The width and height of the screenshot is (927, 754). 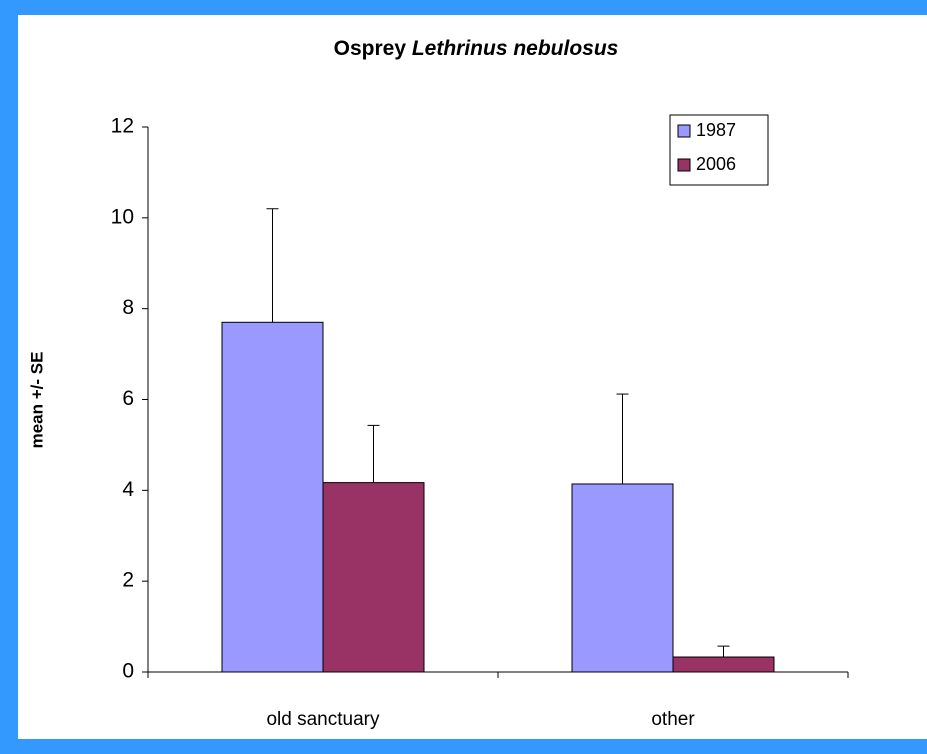 I want to click on y-tick-label: 4, so click(x=128, y=489).